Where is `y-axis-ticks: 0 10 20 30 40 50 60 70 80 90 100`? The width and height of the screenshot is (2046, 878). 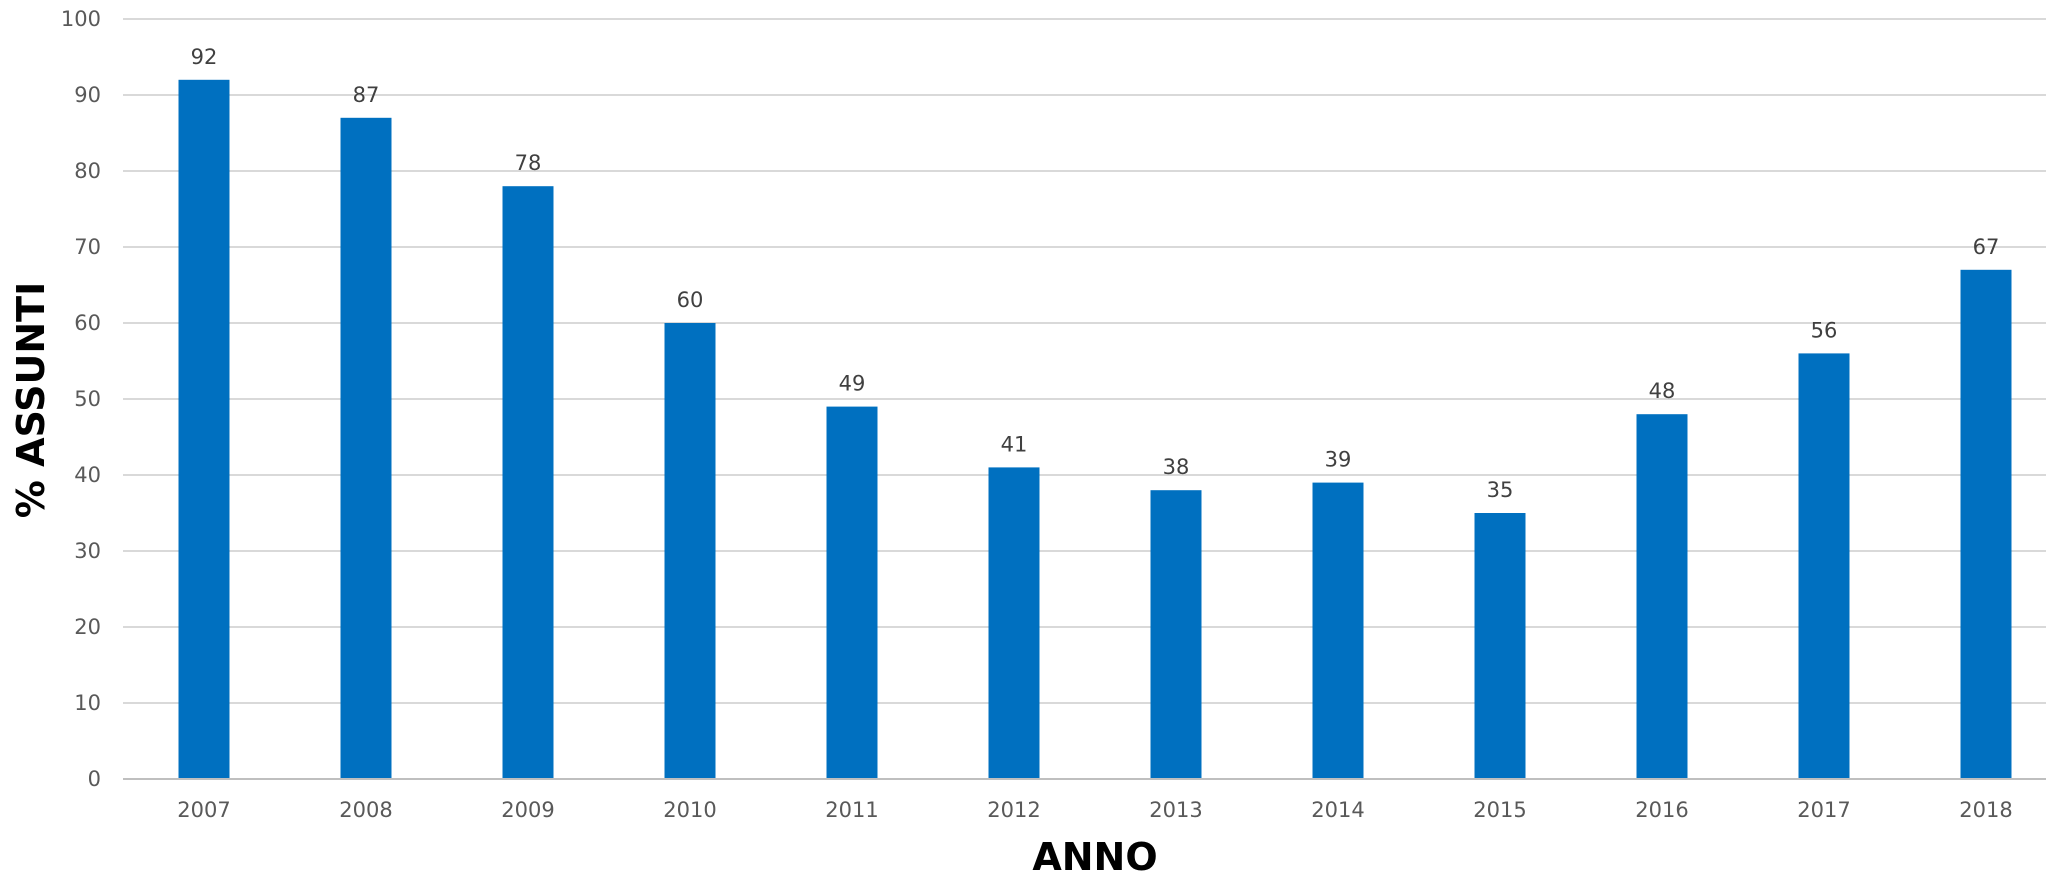 y-axis-ticks: 0 10 20 30 40 50 60 70 80 90 100 is located at coordinates (81, 399).